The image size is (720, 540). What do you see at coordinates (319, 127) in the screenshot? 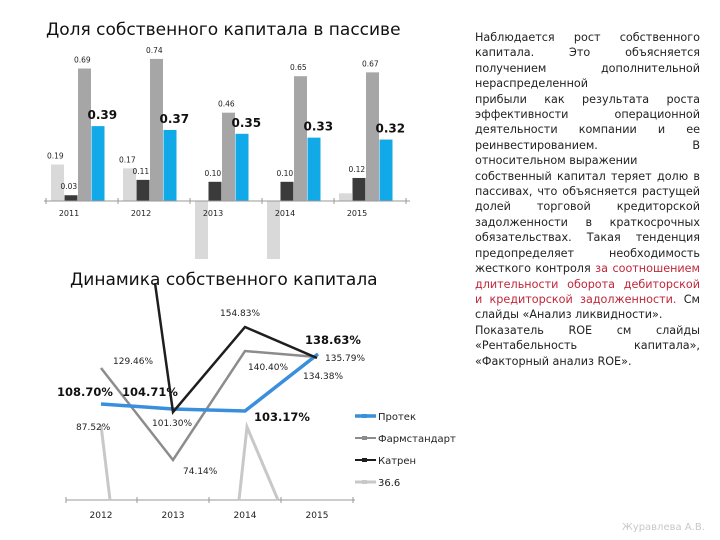
I see `bar-label: 0.33` at bounding box center [319, 127].